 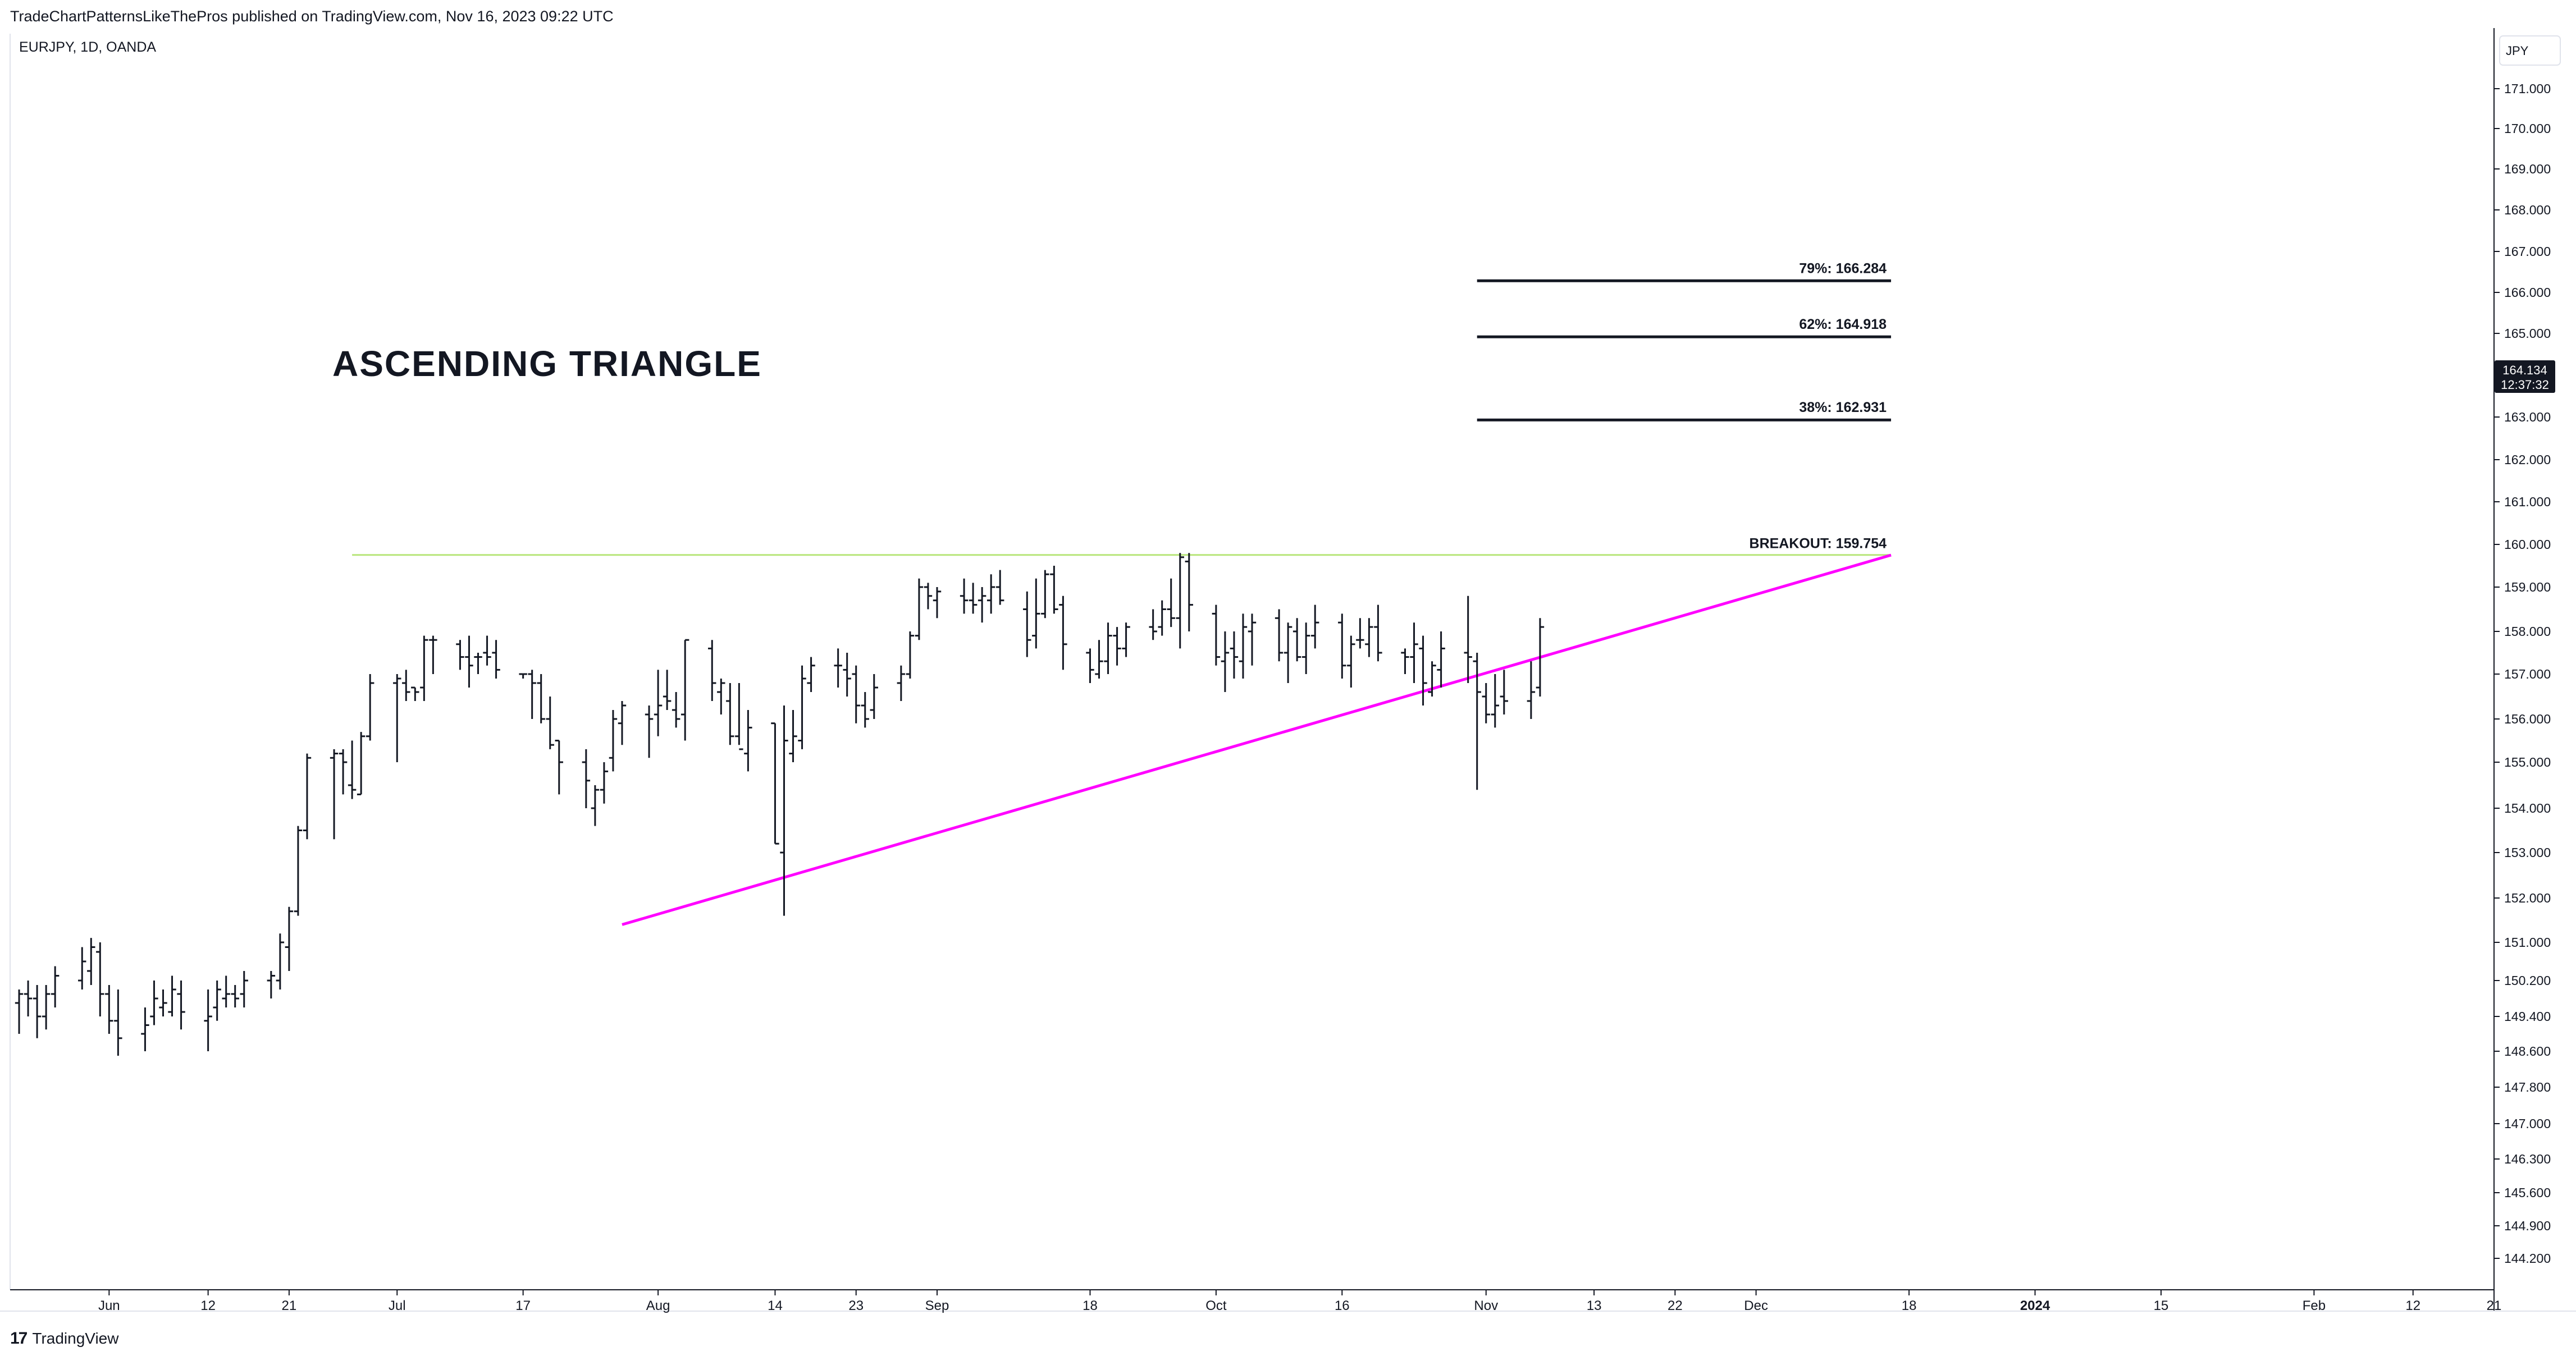 What do you see at coordinates (2527, 417) in the screenshot?
I see `y-tick-label: 163.000` at bounding box center [2527, 417].